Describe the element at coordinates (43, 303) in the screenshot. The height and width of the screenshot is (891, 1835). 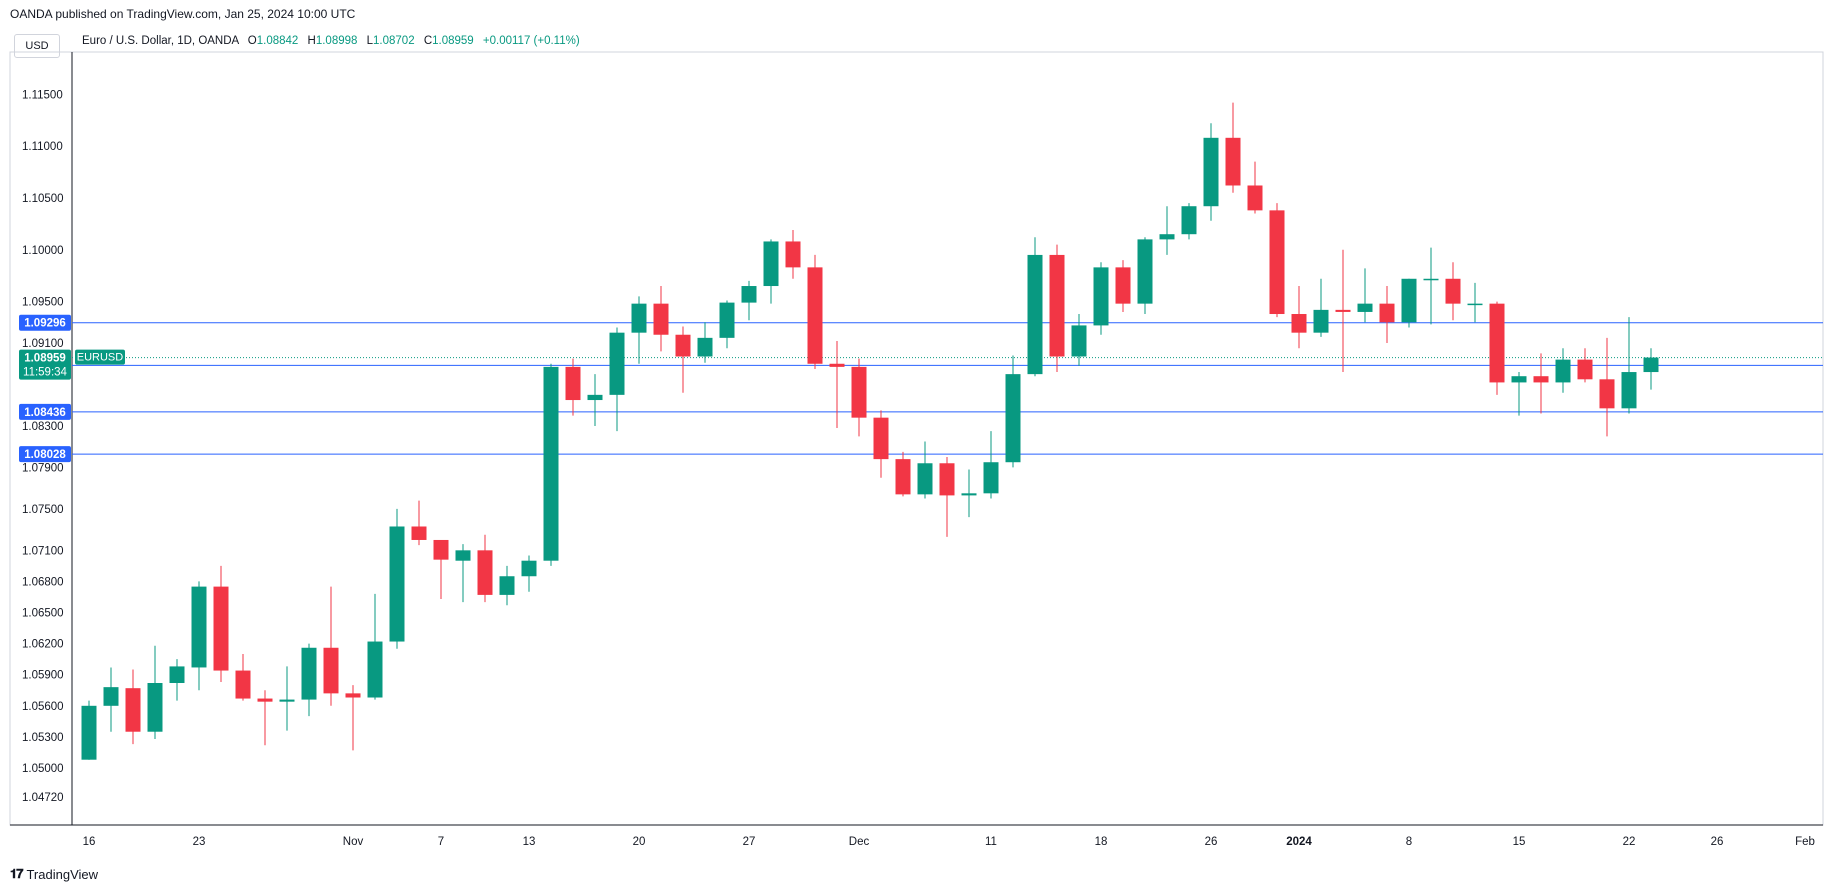
I see `y-tick-label: 1.09500` at that location.